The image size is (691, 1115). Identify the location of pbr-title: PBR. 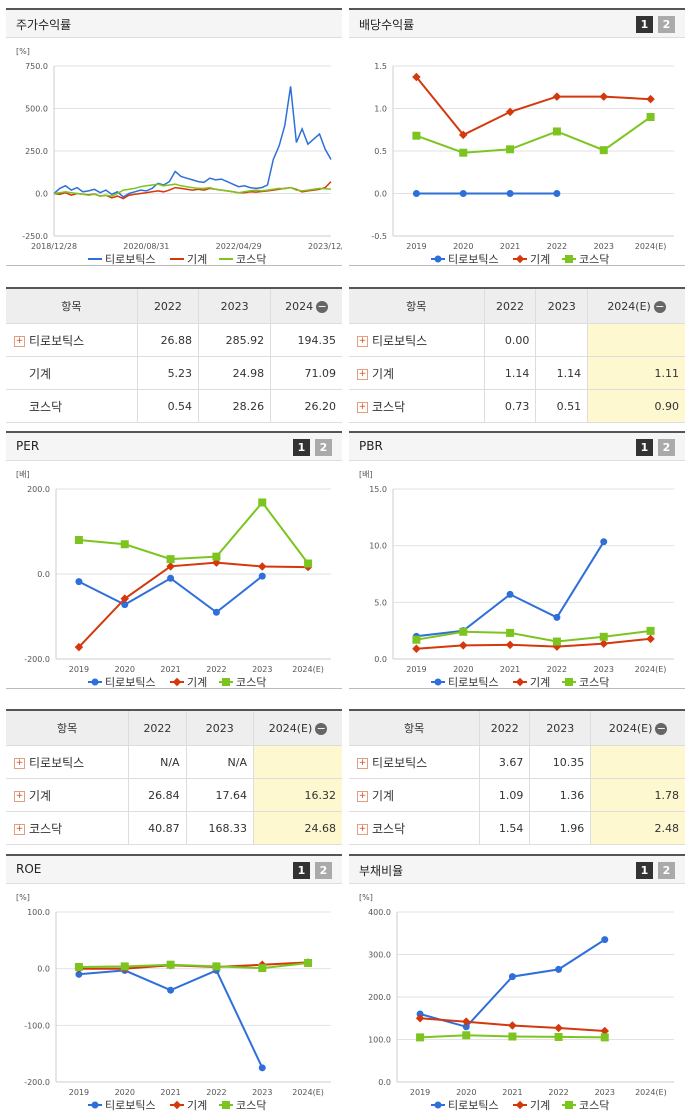
(371, 446).